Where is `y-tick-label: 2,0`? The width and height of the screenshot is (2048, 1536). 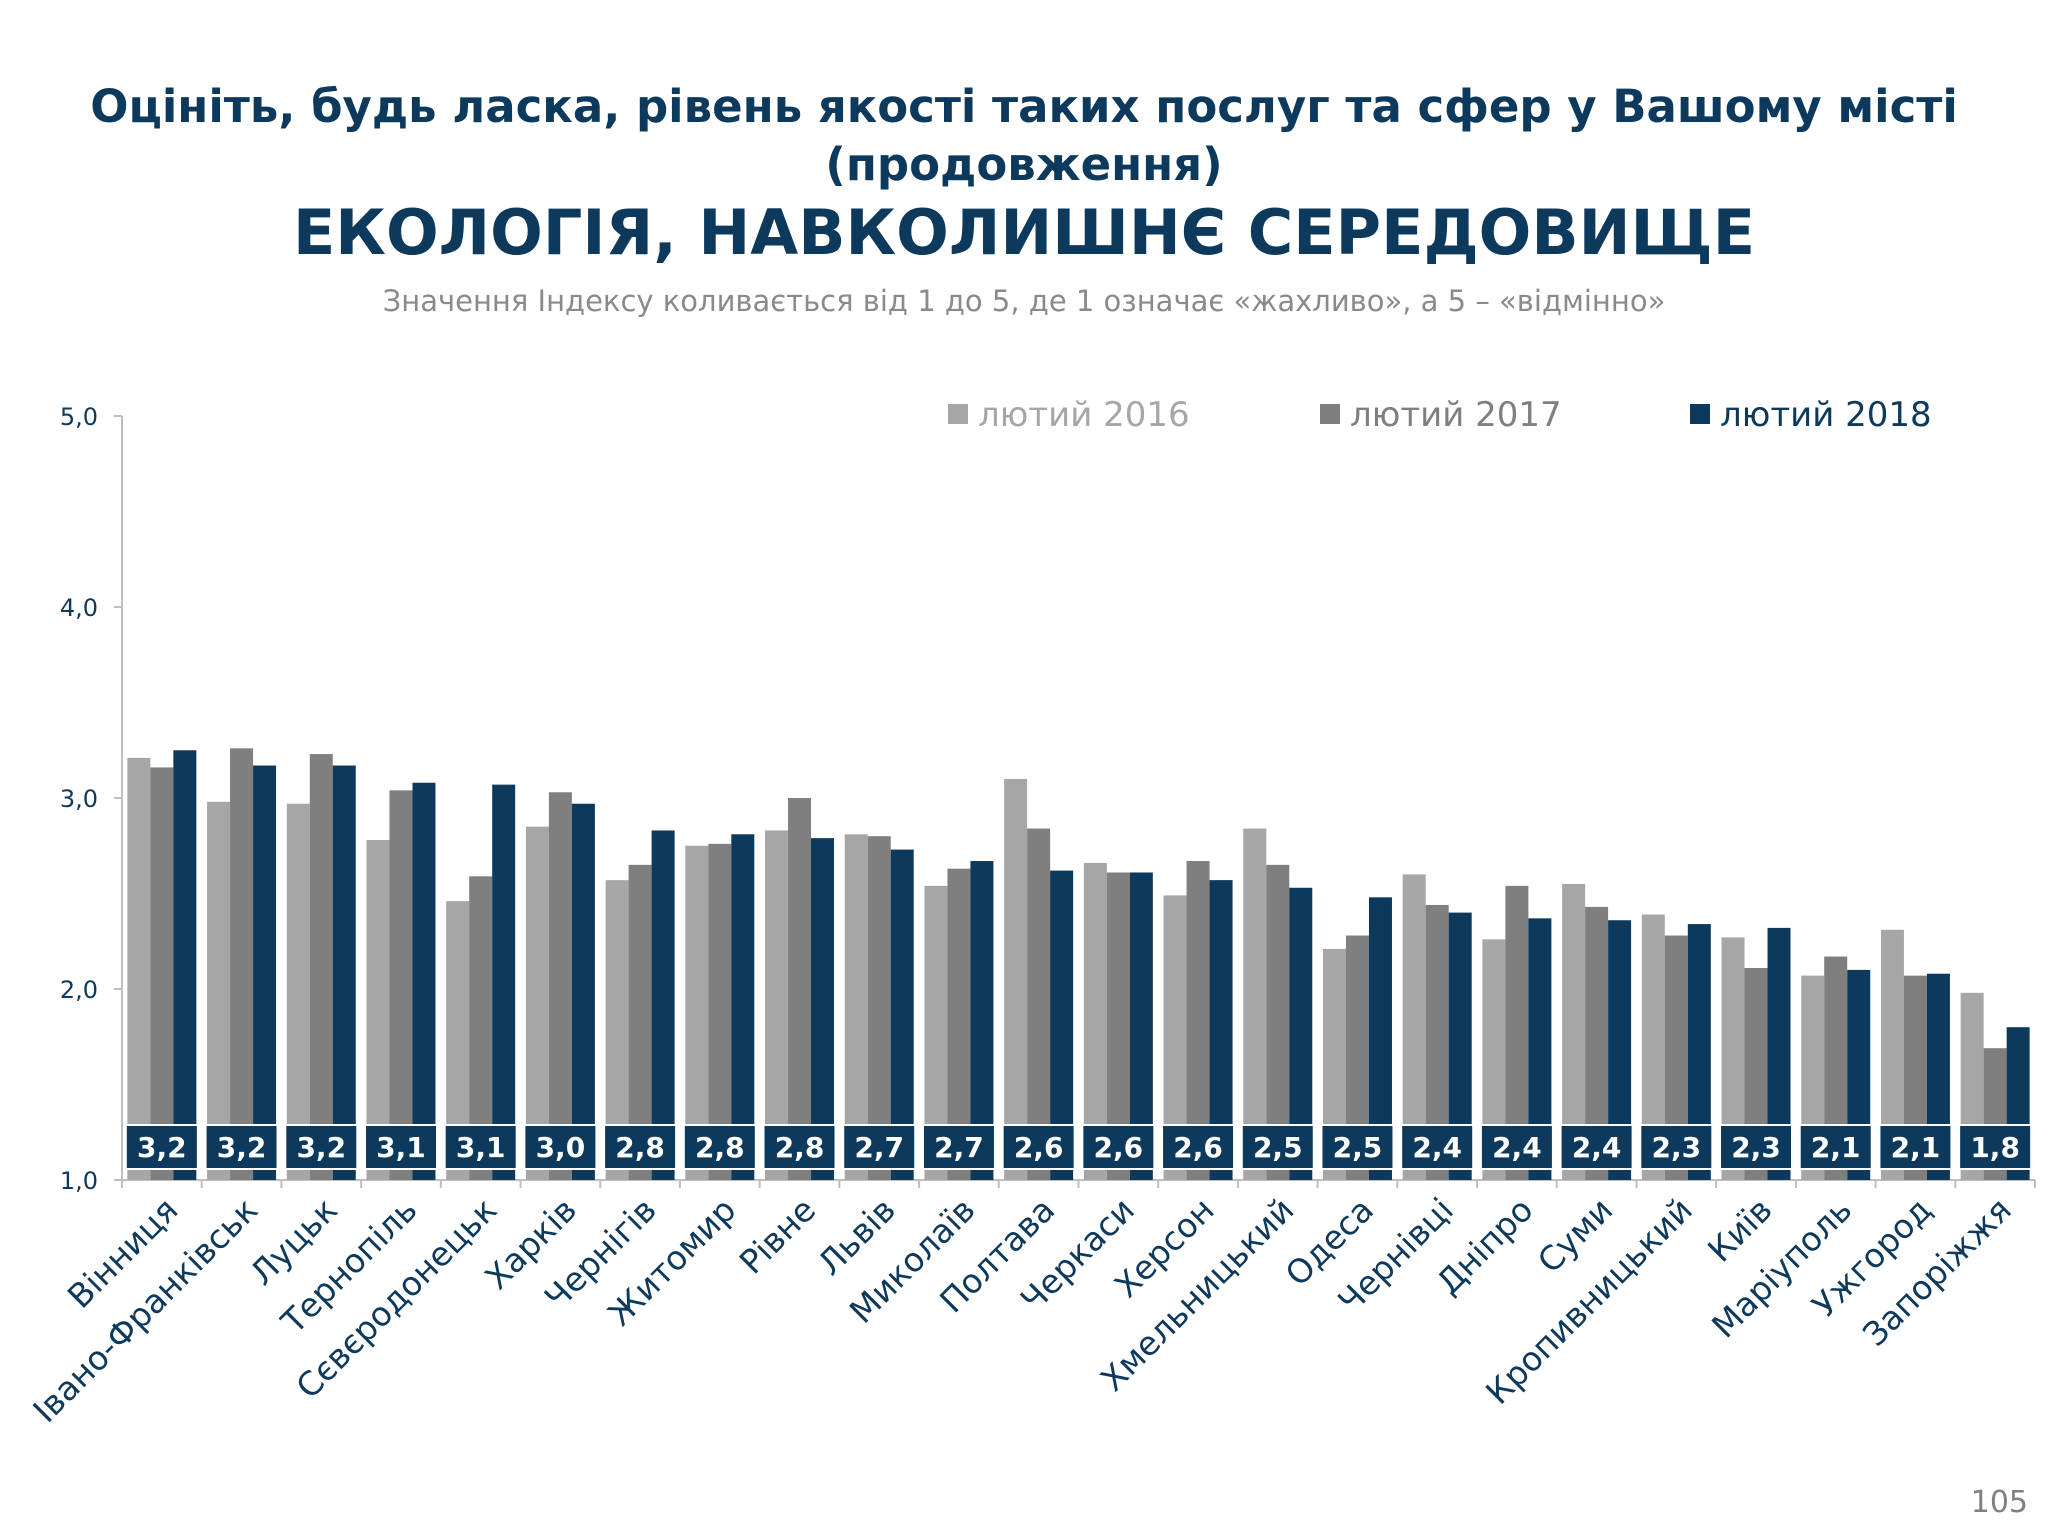 y-tick-label: 2,0 is located at coordinates (79, 990).